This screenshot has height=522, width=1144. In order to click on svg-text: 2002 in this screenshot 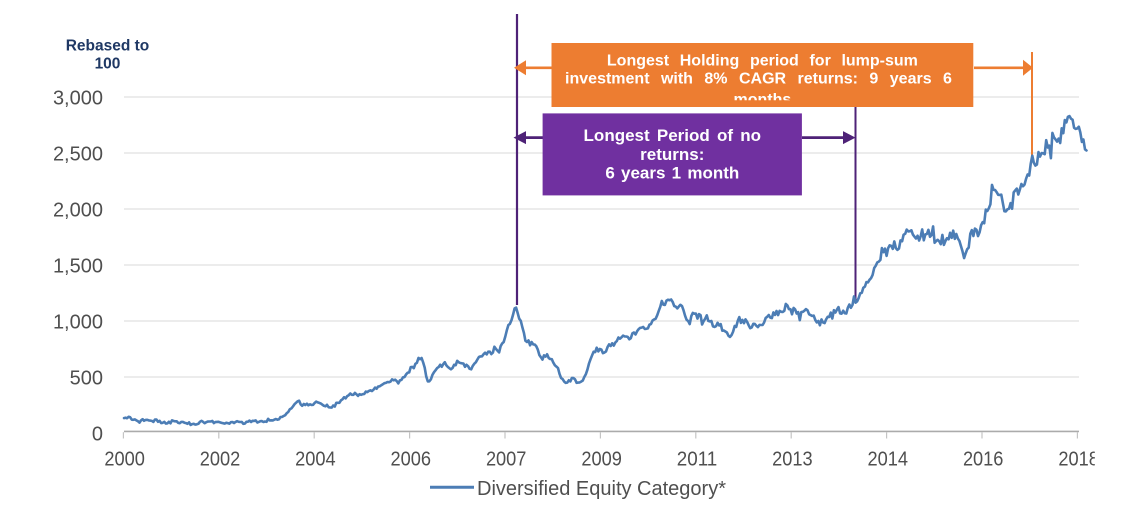, I will do `click(220, 459)`.